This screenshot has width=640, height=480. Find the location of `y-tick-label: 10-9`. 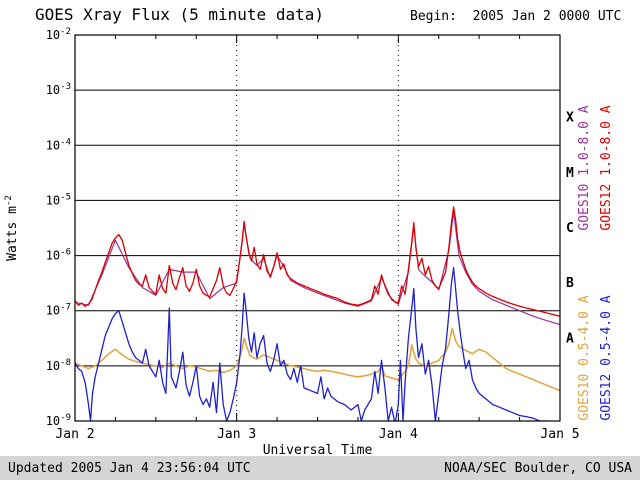

y-tick-label: 10-9 is located at coordinates (58, 420).